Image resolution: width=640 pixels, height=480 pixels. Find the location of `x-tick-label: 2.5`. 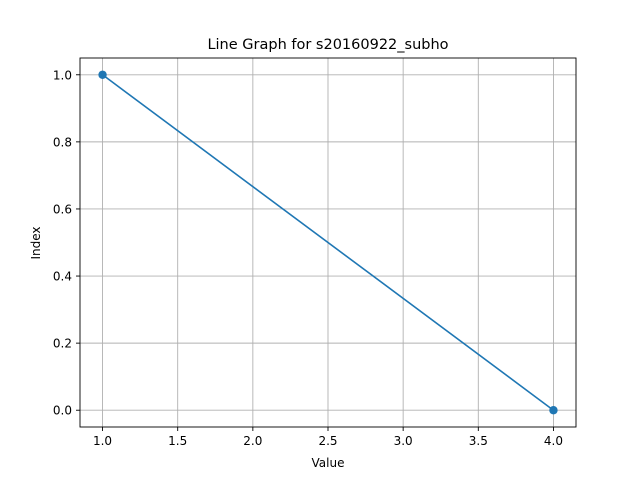

x-tick-label: 2.5 is located at coordinates (327, 441).